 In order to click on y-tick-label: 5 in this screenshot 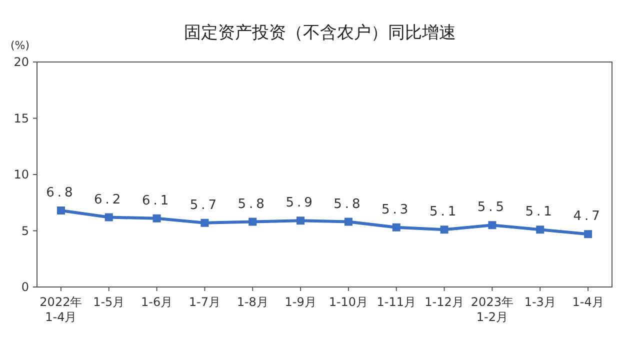, I will do `click(25, 231)`.